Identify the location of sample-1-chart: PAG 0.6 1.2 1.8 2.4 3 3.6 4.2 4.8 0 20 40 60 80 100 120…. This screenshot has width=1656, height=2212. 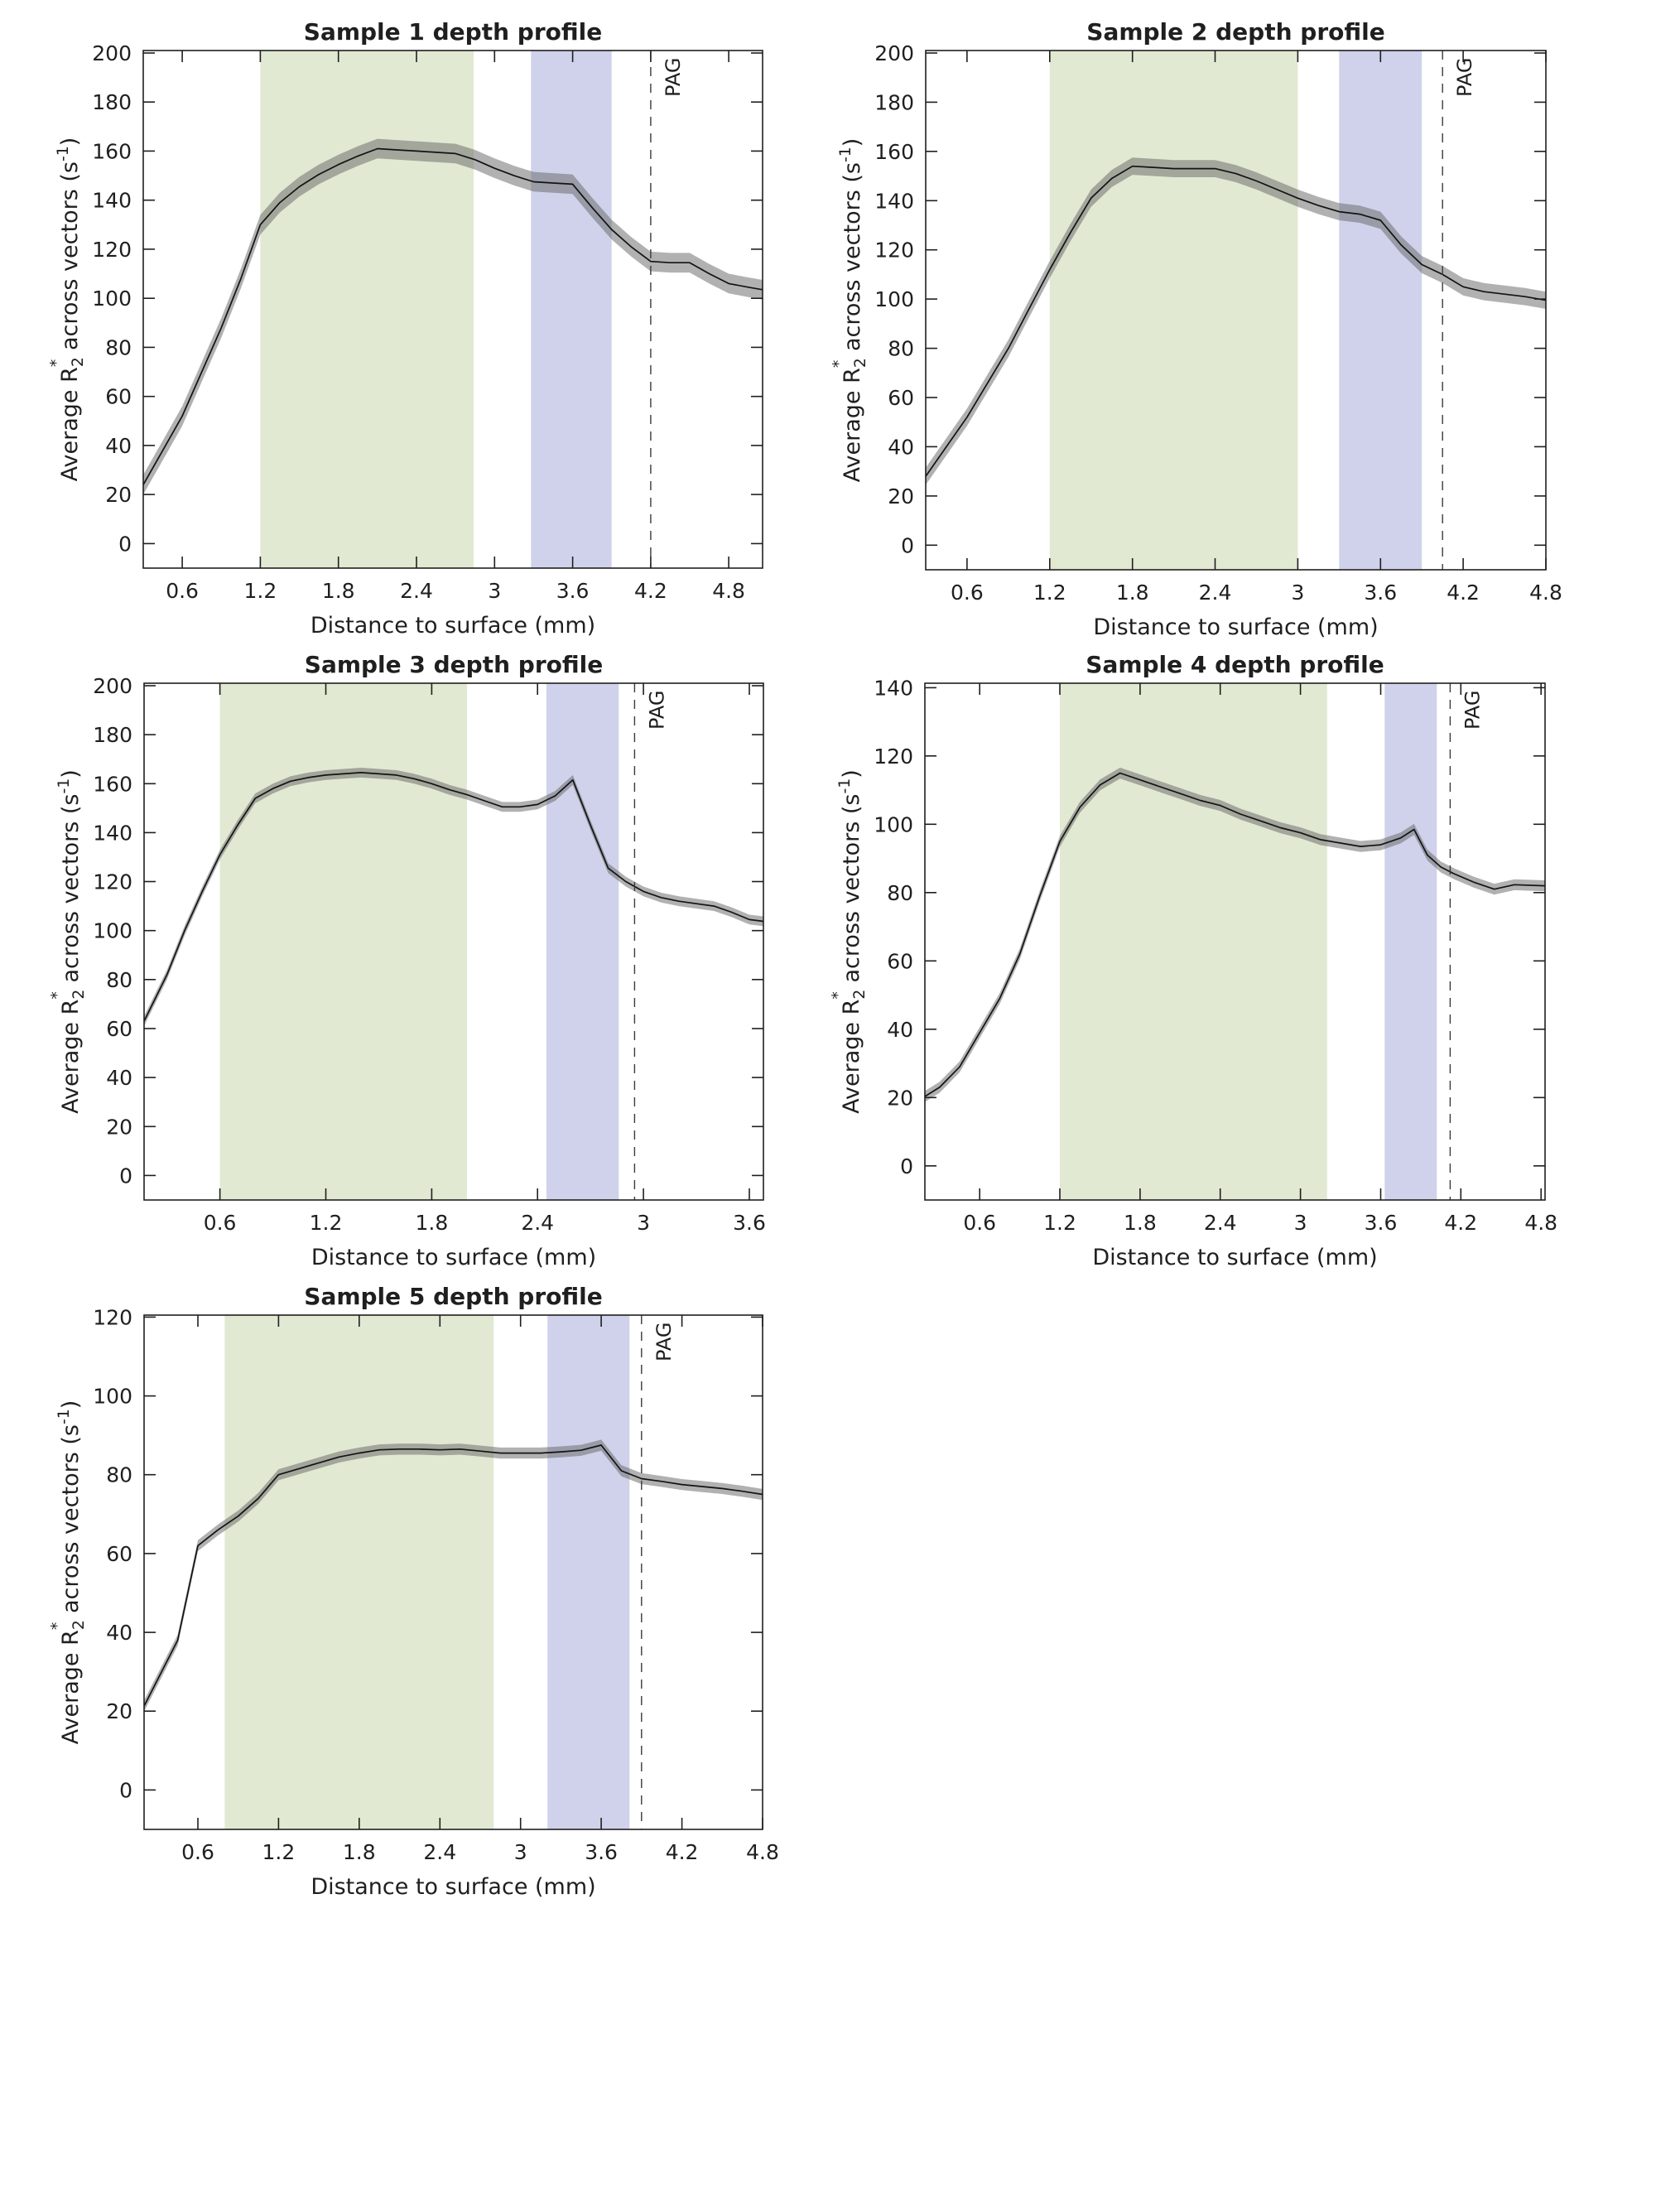
(405, 328).